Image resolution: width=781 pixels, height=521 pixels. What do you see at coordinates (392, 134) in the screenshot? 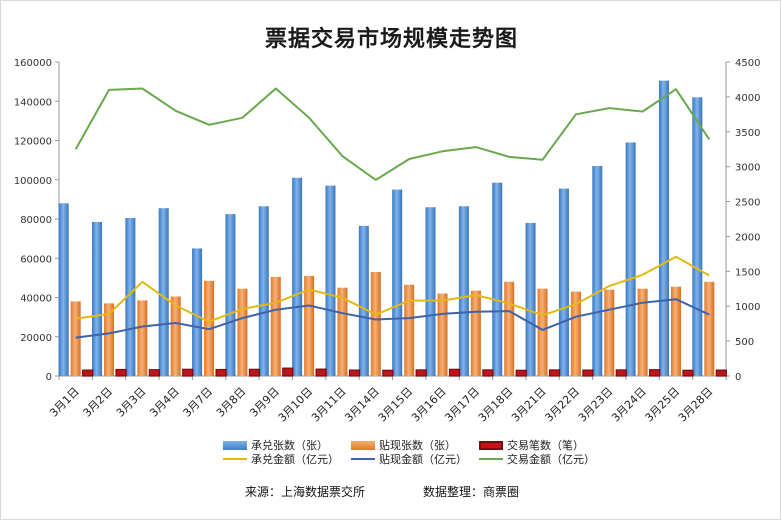
I see `line-trade-amount` at bounding box center [392, 134].